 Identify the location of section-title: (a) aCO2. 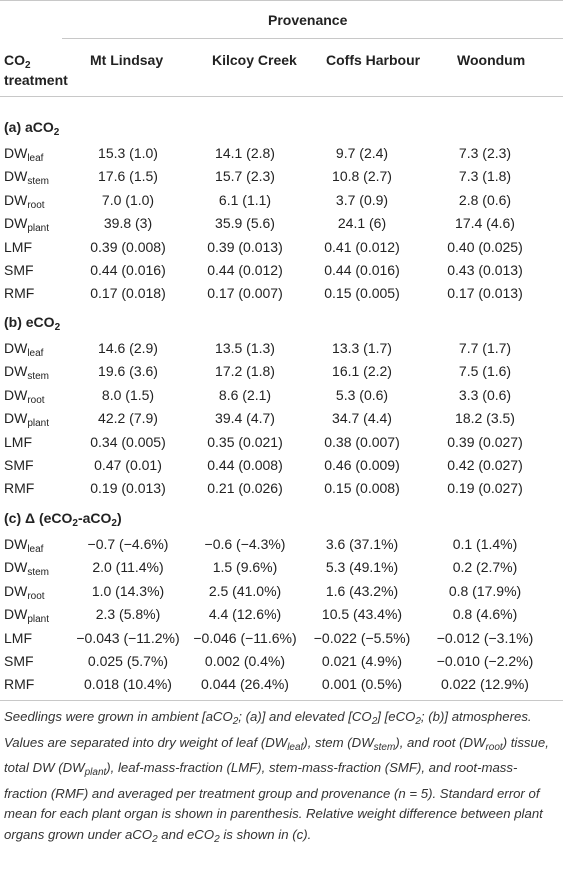
(31, 130).